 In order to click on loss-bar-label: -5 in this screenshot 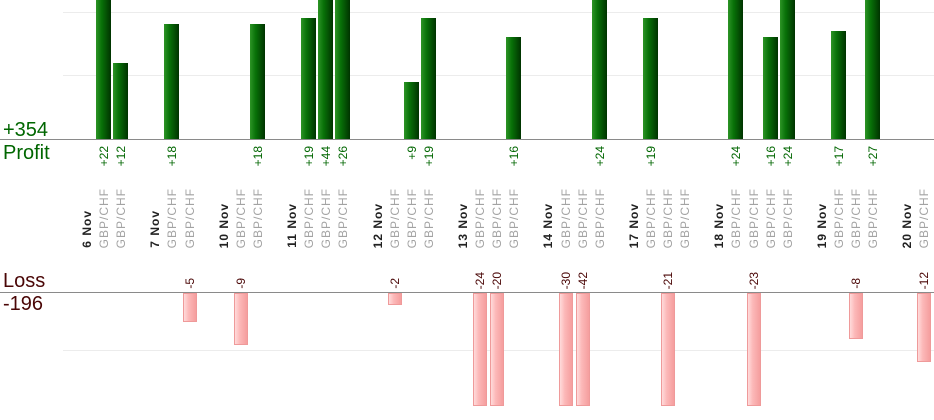, I will do `click(190, 283)`.